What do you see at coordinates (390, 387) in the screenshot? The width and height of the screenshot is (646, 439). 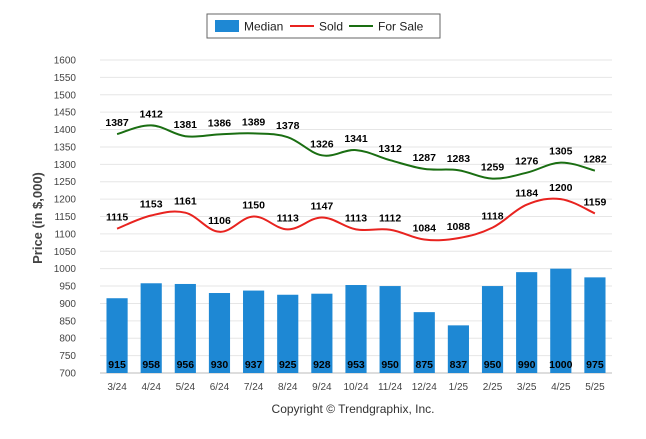 I see `x-tick-11-24: 11/24` at bounding box center [390, 387].